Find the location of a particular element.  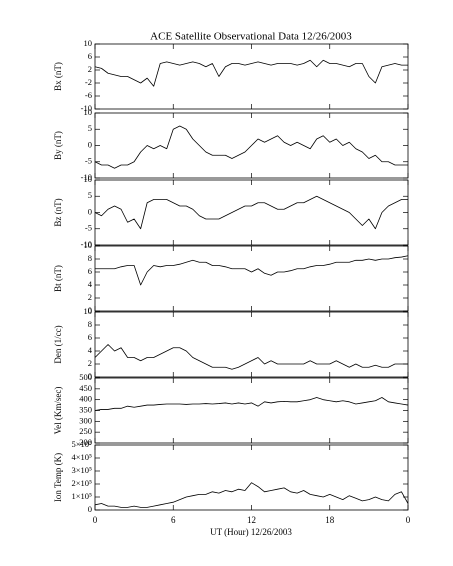

y-tick-label: 400 is located at coordinates (85, 399).